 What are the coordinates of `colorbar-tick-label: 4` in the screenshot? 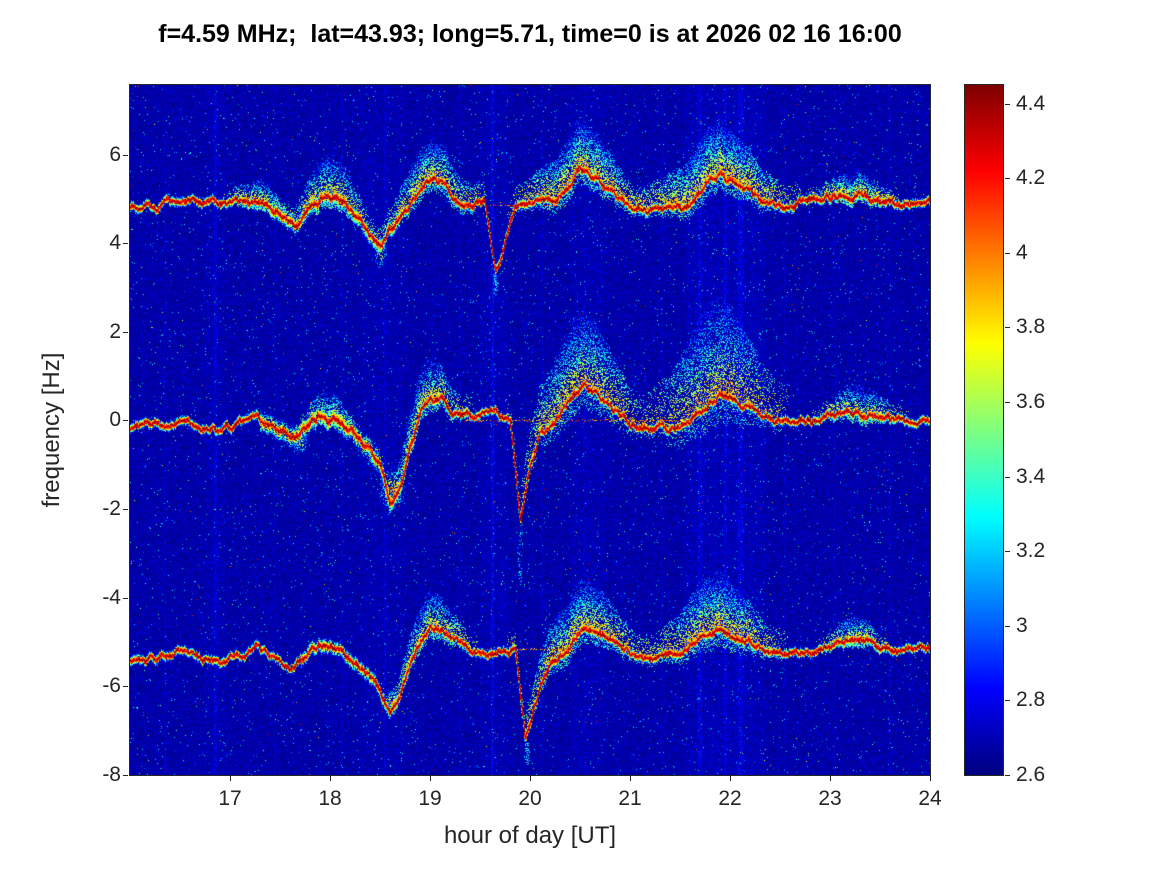 It's located at (1022, 252).